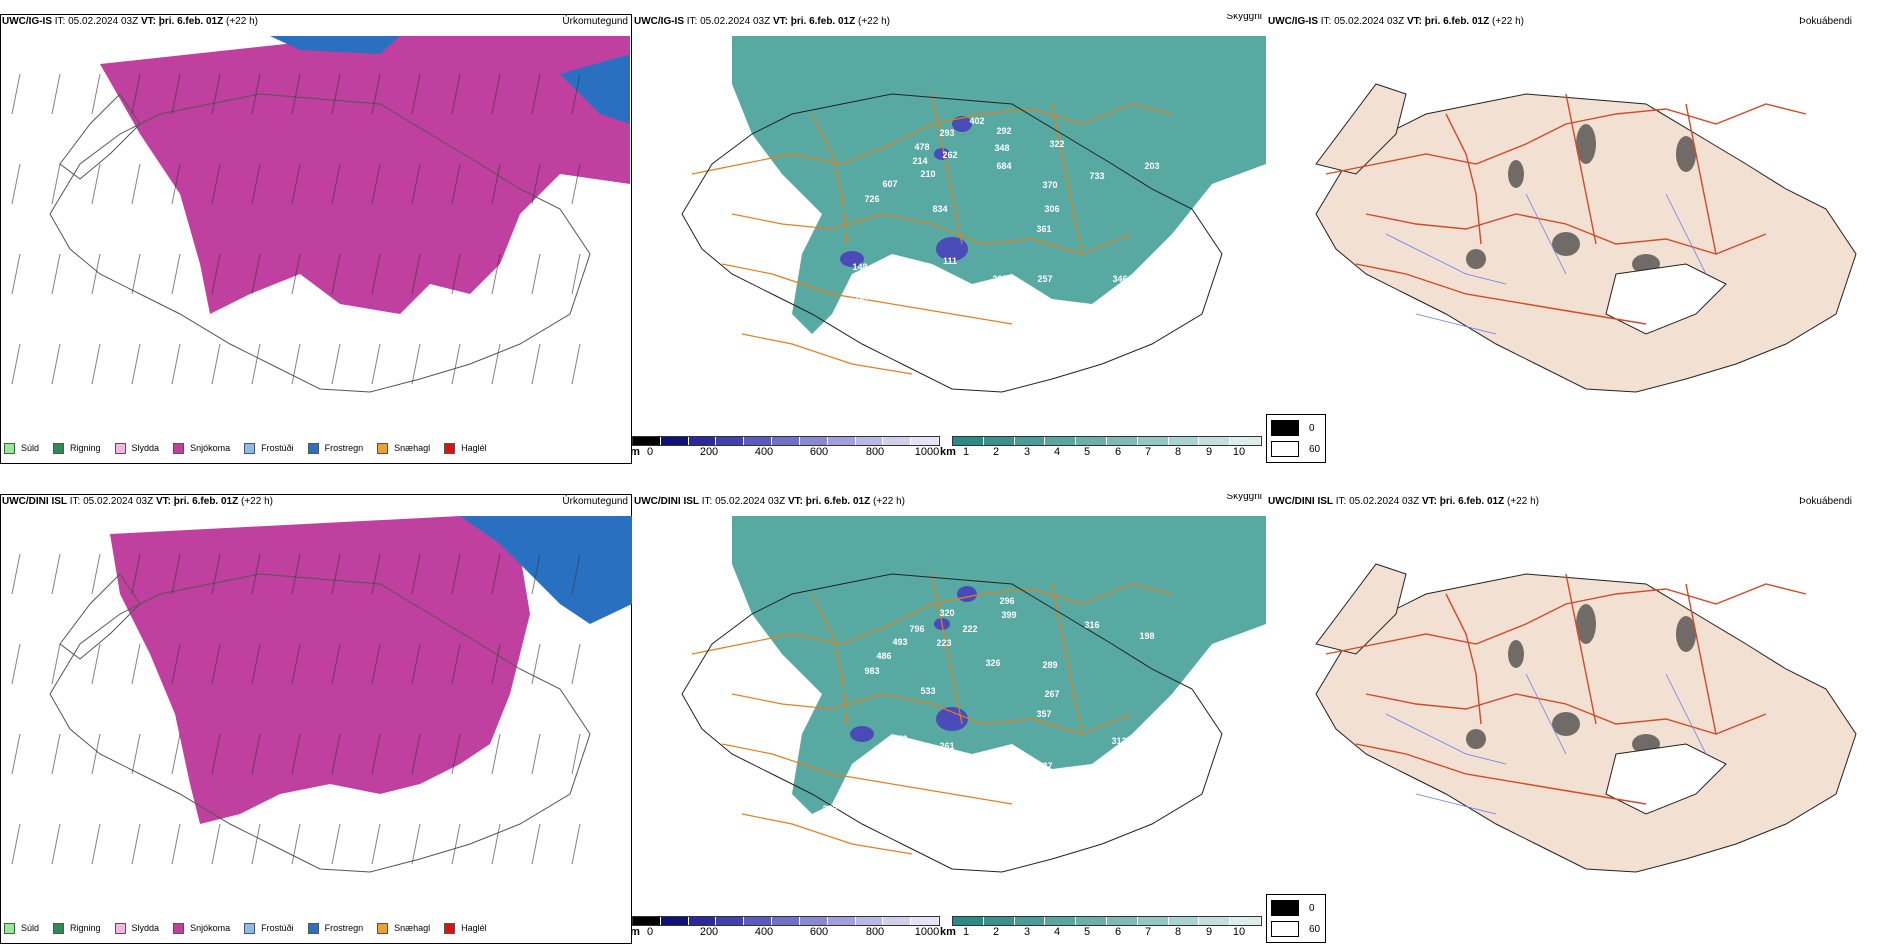 The image size is (1900, 950). I want to click on cloud-base-label: 796, so click(916, 629).